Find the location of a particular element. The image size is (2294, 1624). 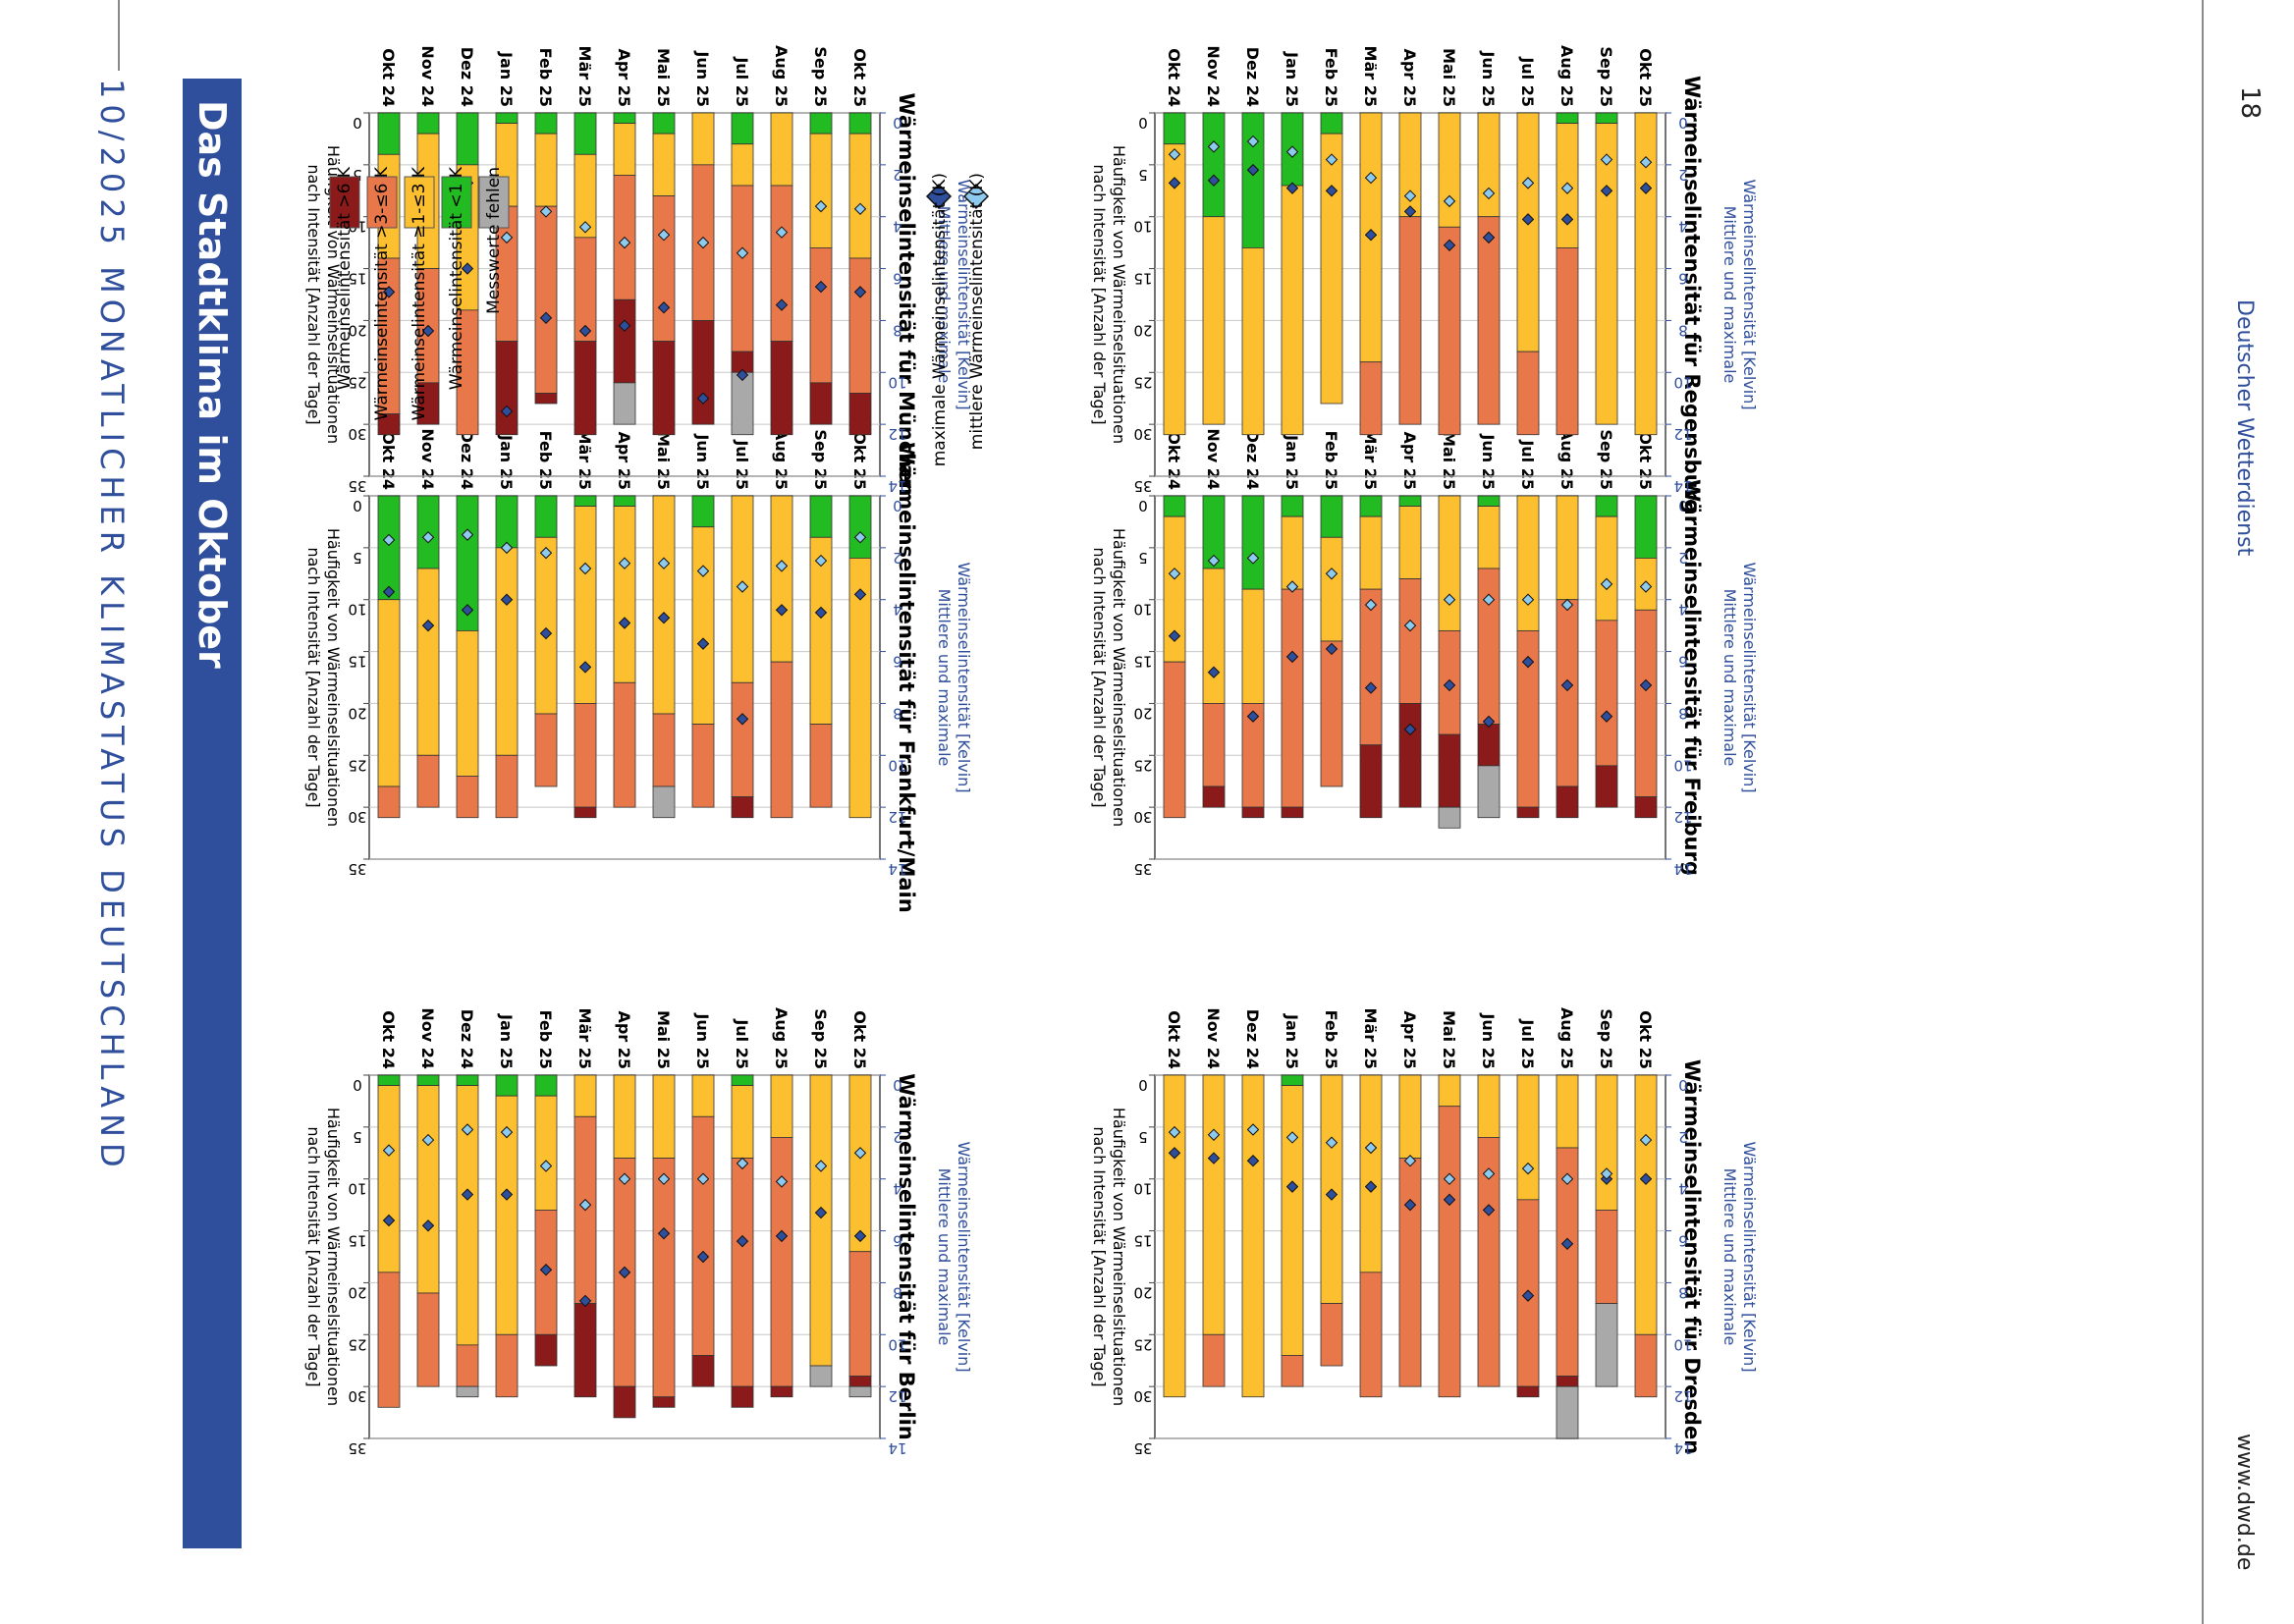

chart-5-month-label: Mär 25 is located at coordinates (584, 76).